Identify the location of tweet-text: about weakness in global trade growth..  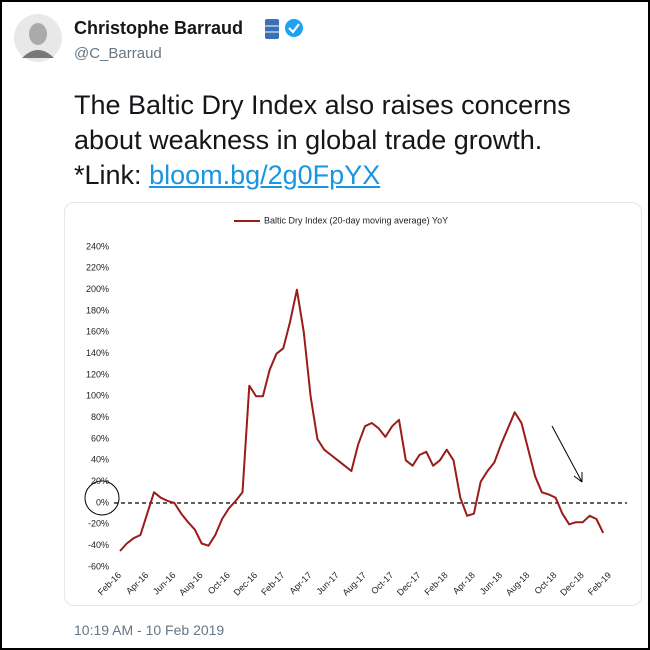
(308, 140).